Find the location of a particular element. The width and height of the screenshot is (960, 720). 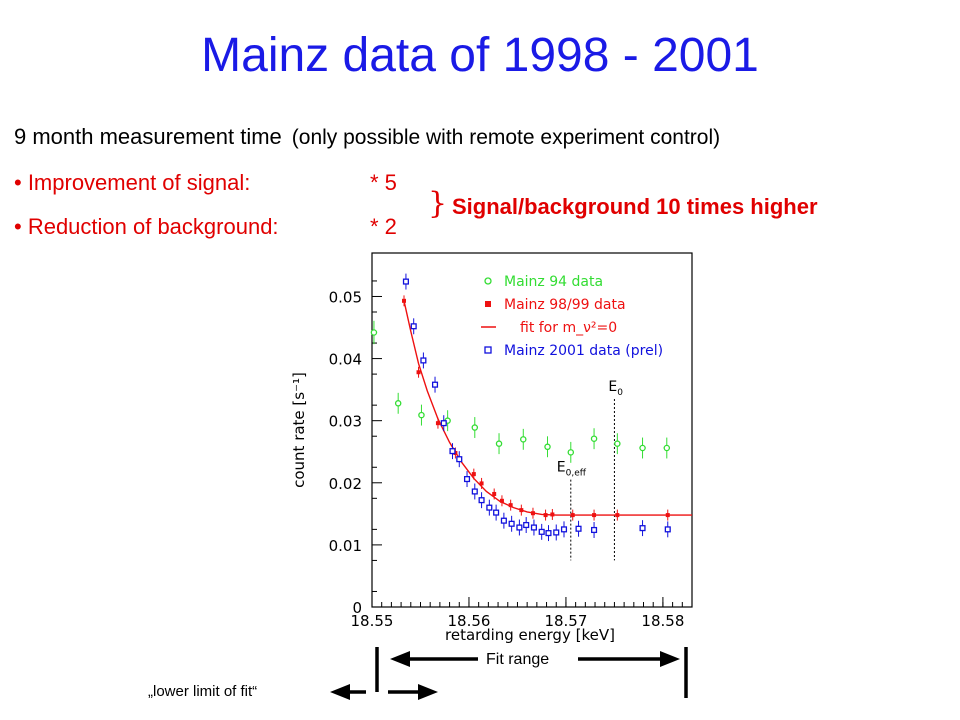

fit-range-arrow-right-head is located at coordinates (670, 659).